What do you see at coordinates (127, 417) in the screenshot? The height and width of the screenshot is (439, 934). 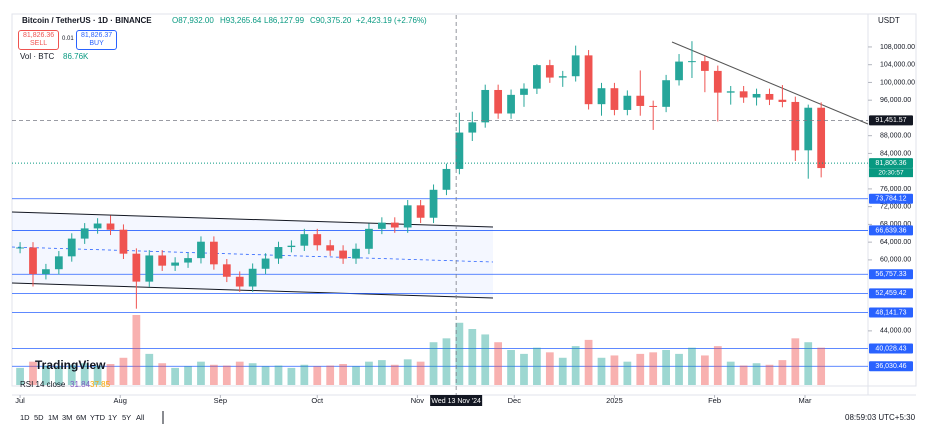 I see `timeframe-button: 5Y` at bounding box center [127, 417].